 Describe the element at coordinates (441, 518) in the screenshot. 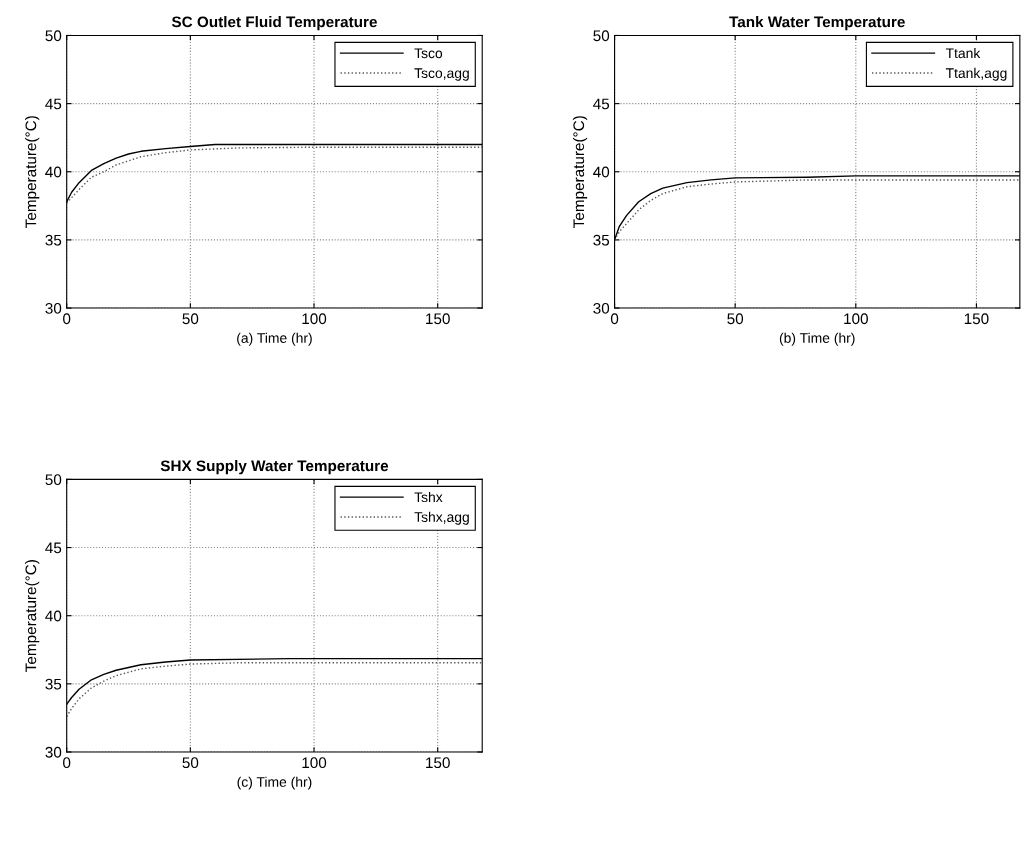

I see `legend-label: Tshx,agg` at that location.